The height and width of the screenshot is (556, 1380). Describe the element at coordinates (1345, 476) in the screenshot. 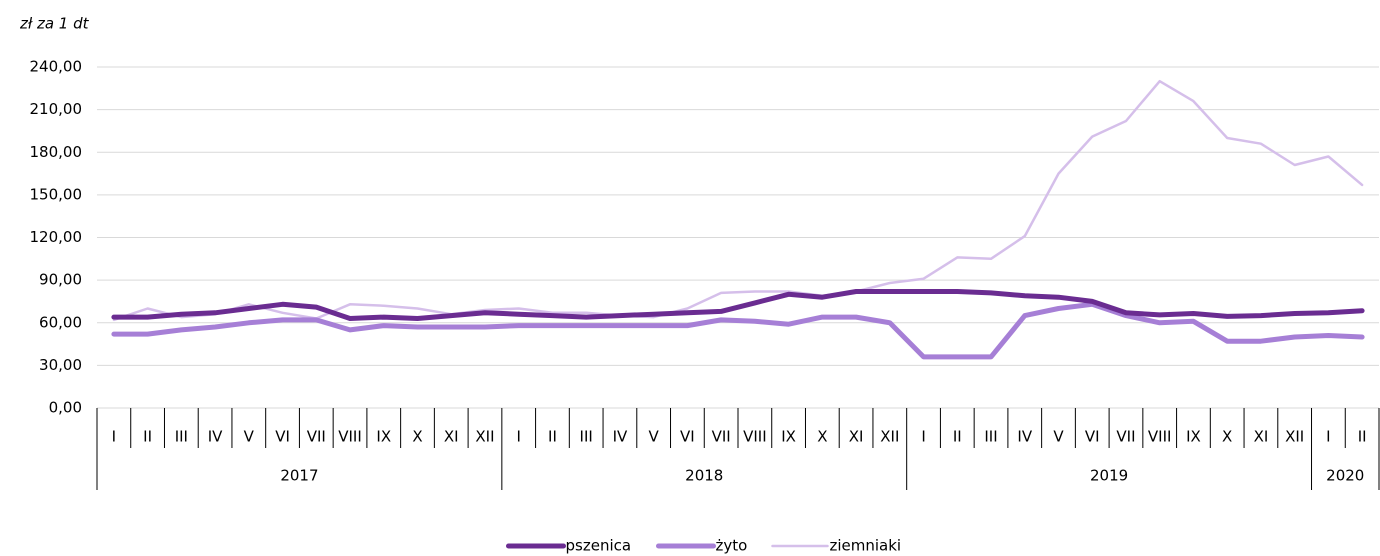

I see `year-label: 2020` at that location.